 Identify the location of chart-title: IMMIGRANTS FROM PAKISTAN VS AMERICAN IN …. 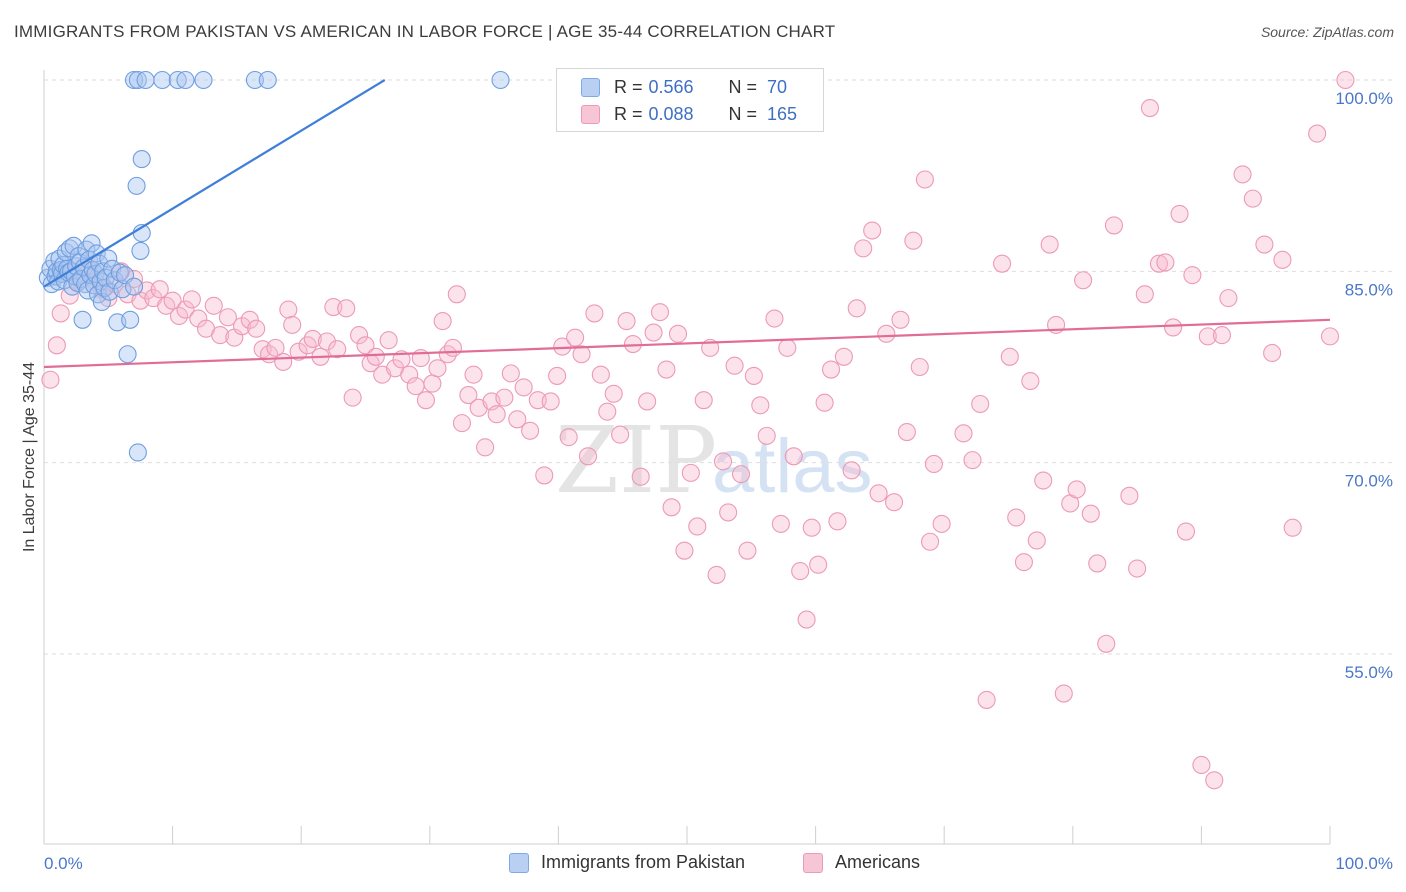
(425, 31).